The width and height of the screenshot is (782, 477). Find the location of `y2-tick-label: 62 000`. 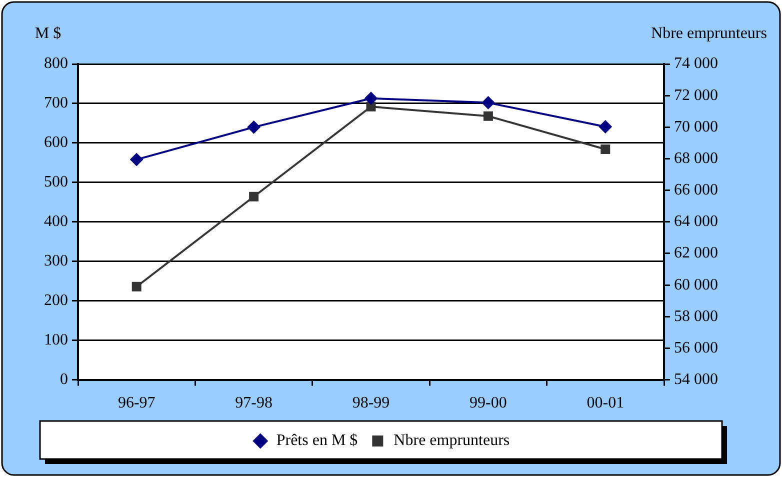

y2-tick-label: 62 000 is located at coordinates (696, 253).